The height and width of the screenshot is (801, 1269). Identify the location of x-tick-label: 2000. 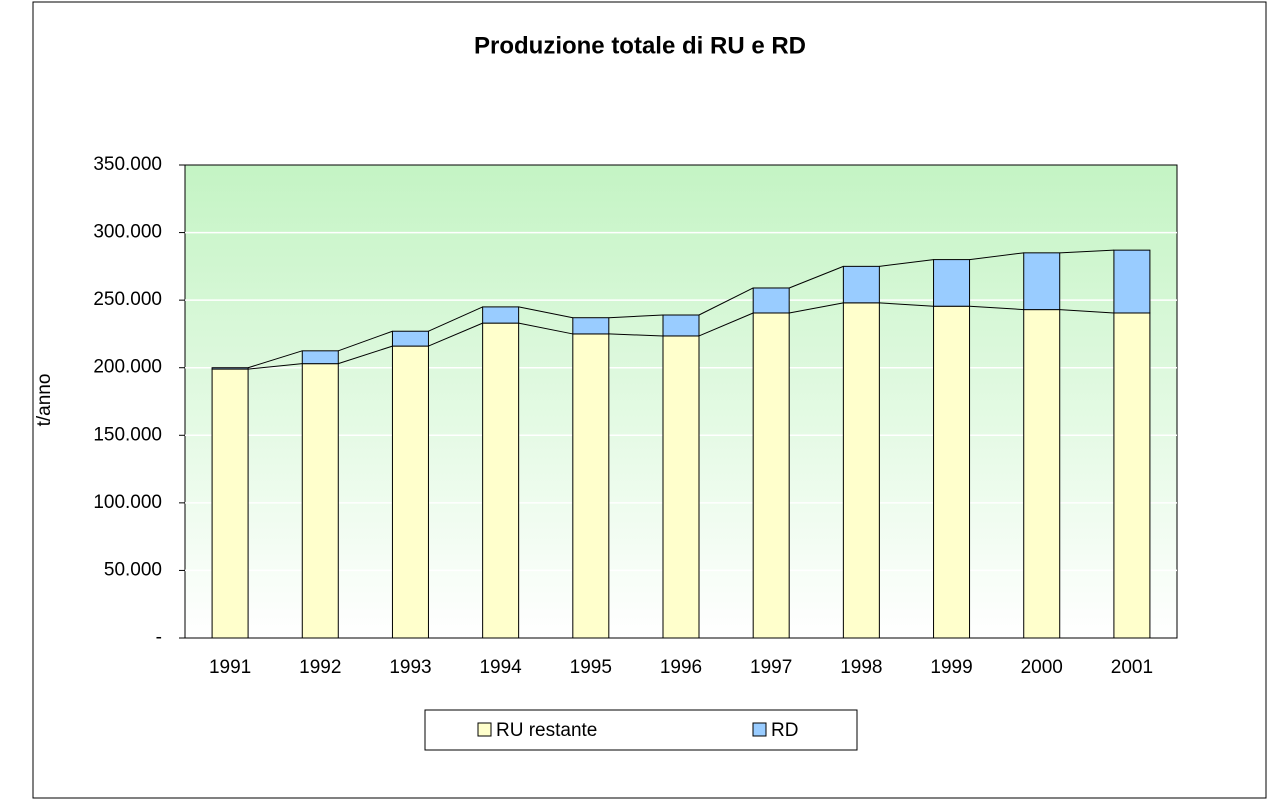
(1042, 667).